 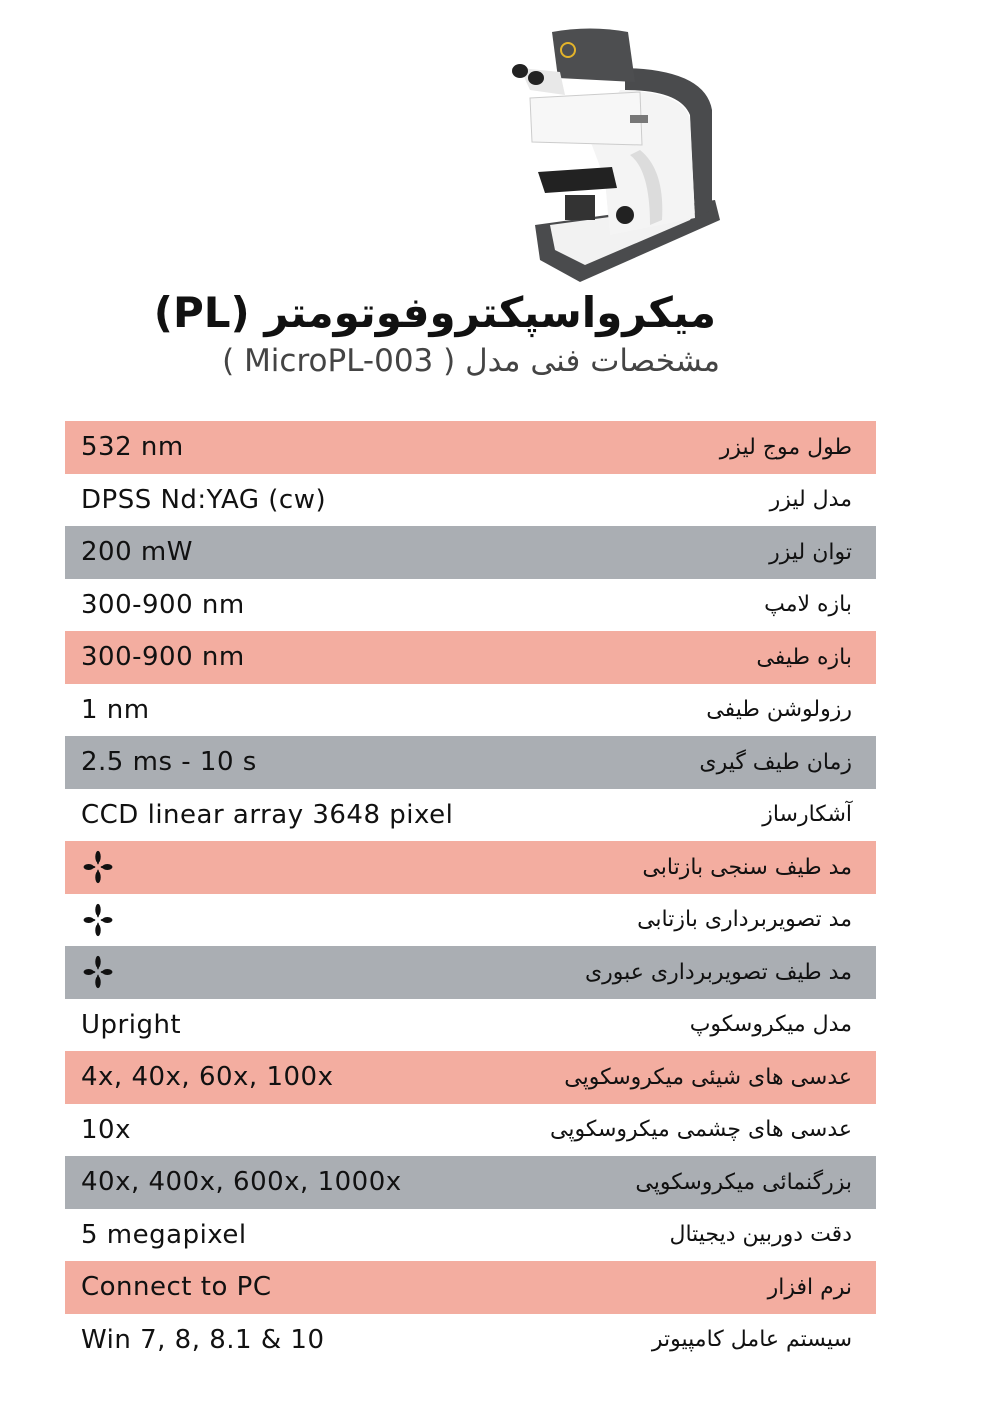 What do you see at coordinates (470, 552) in the screenshot?
I see `spec-row: 200 mW توان لیزر` at bounding box center [470, 552].